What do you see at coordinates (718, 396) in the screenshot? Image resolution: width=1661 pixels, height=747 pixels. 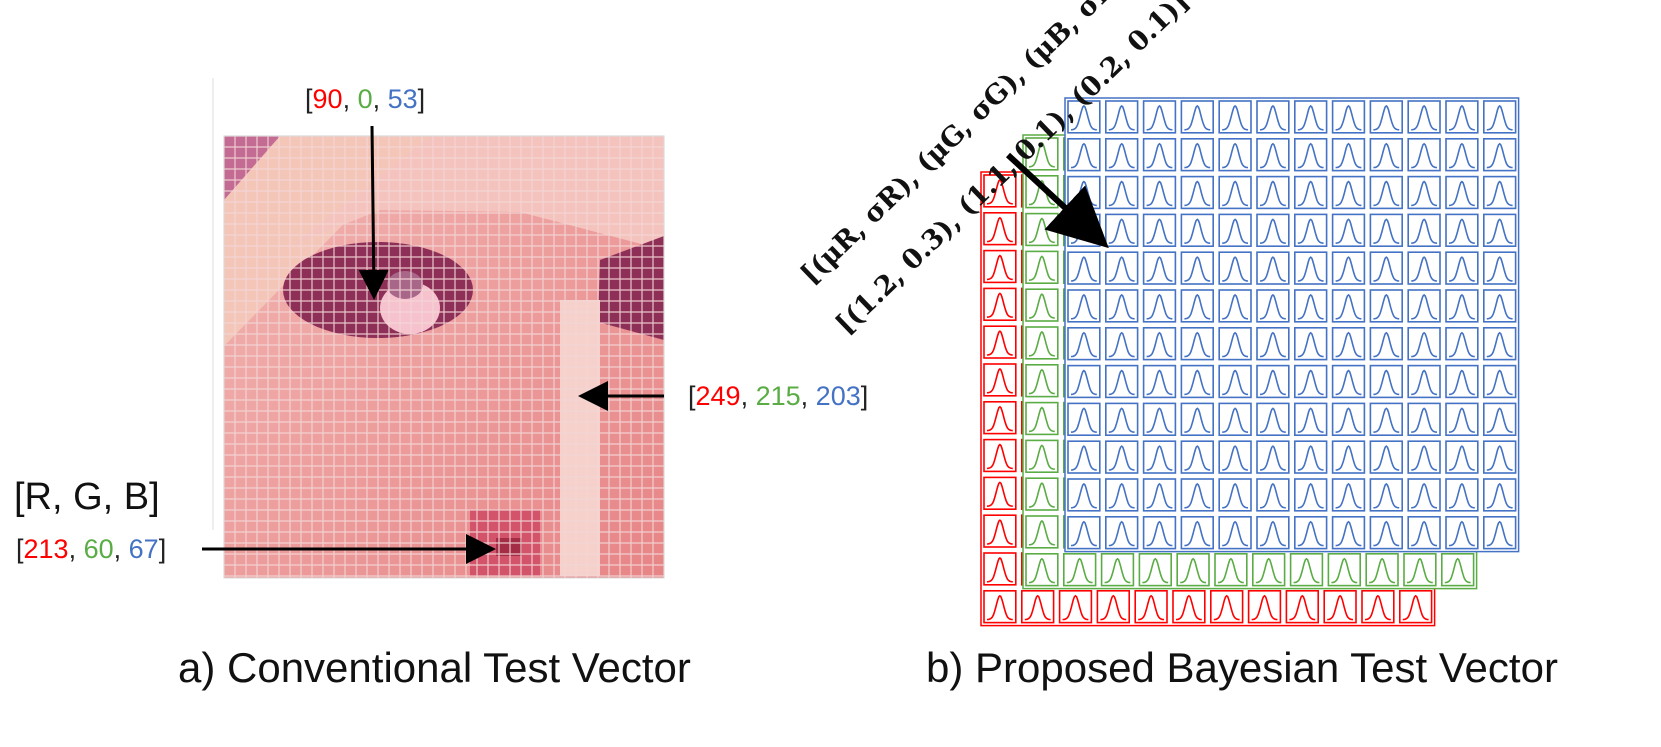 I see `red-value: 249` at bounding box center [718, 396].